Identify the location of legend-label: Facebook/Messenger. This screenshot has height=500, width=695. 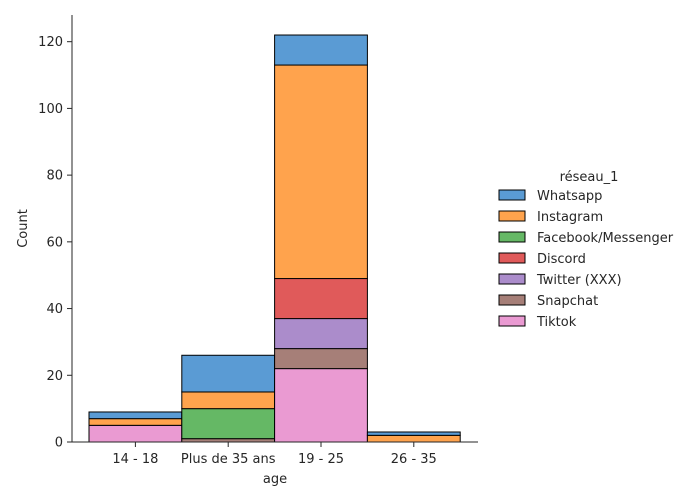
(605, 238).